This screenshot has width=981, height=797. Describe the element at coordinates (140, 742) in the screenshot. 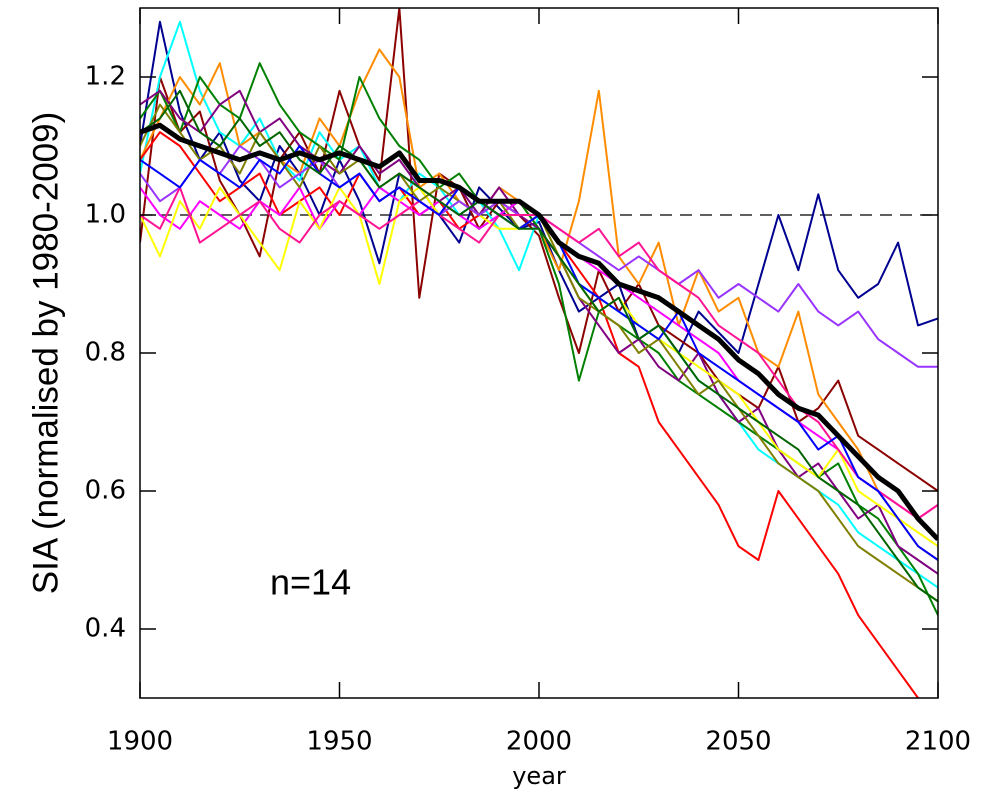

I see `x-tick-label: 1900` at that location.